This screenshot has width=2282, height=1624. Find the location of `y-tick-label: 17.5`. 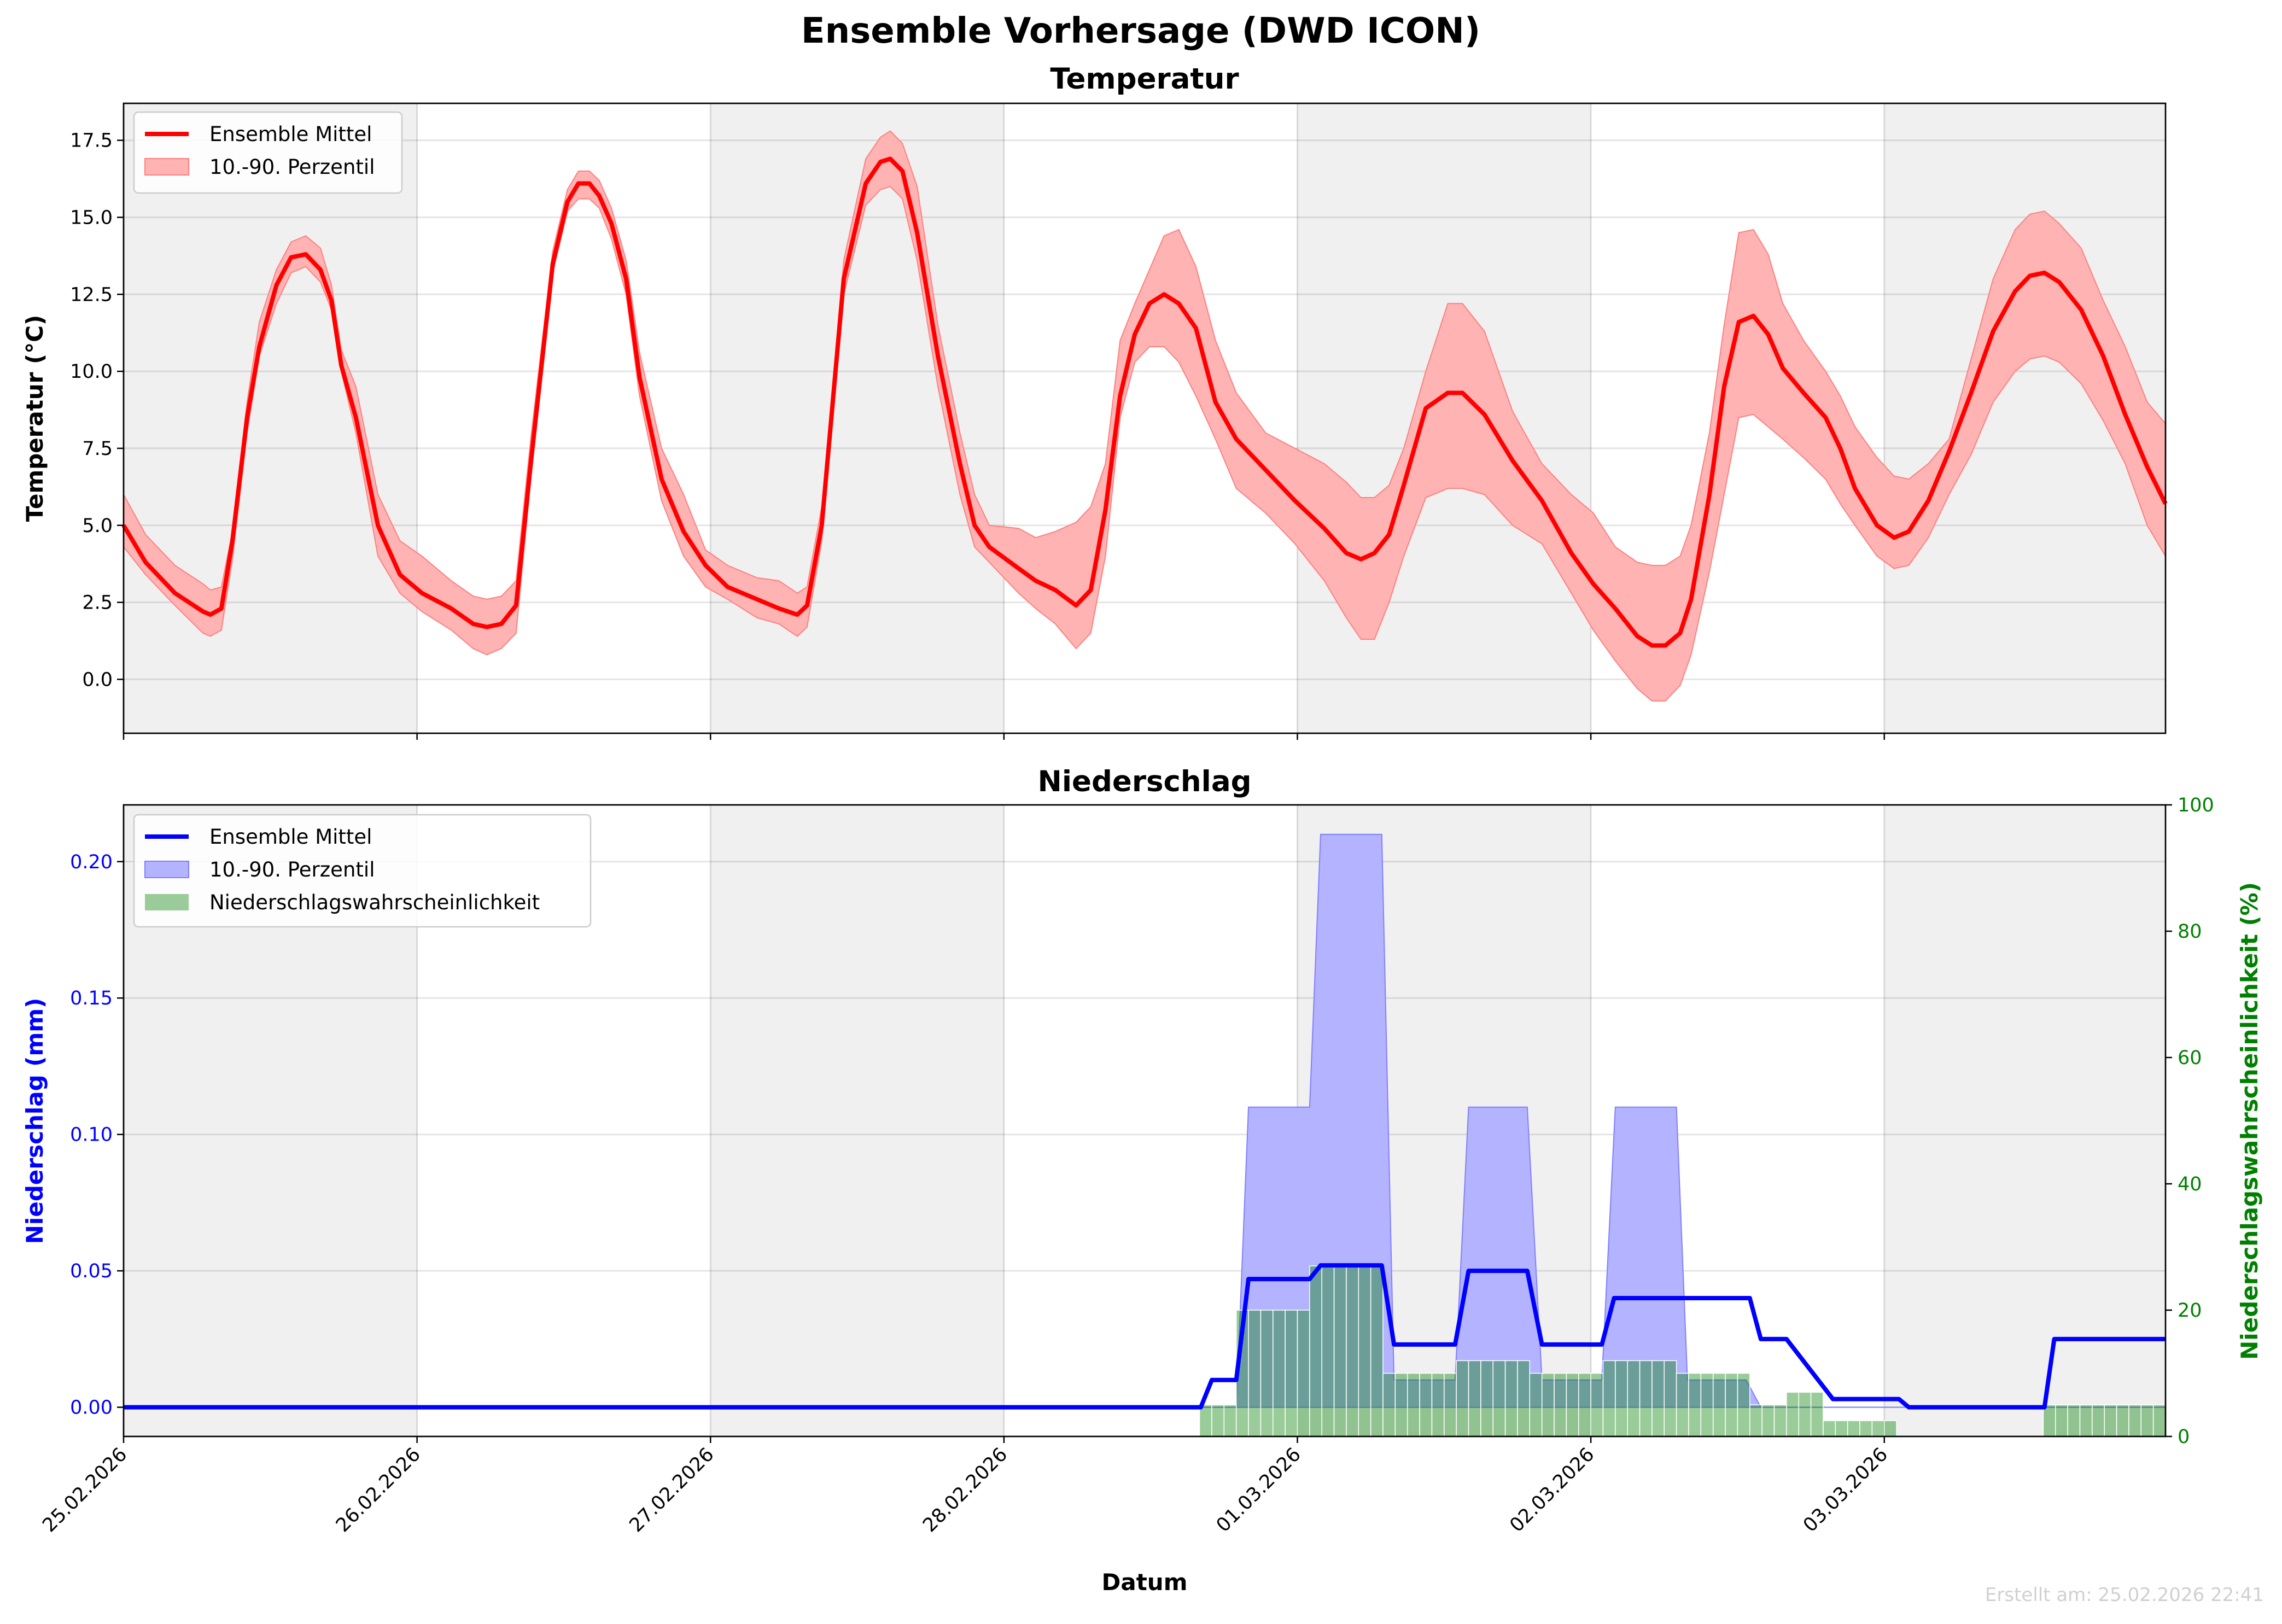

y-tick-label: 17.5 is located at coordinates (92, 141).